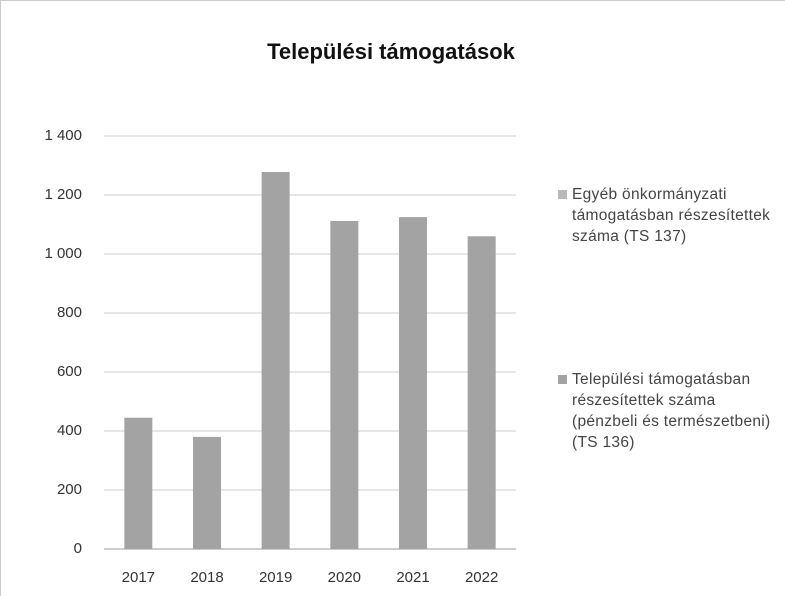 The image size is (785, 596). What do you see at coordinates (69, 371) in the screenshot?
I see `y-tick-label: 600` at bounding box center [69, 371].